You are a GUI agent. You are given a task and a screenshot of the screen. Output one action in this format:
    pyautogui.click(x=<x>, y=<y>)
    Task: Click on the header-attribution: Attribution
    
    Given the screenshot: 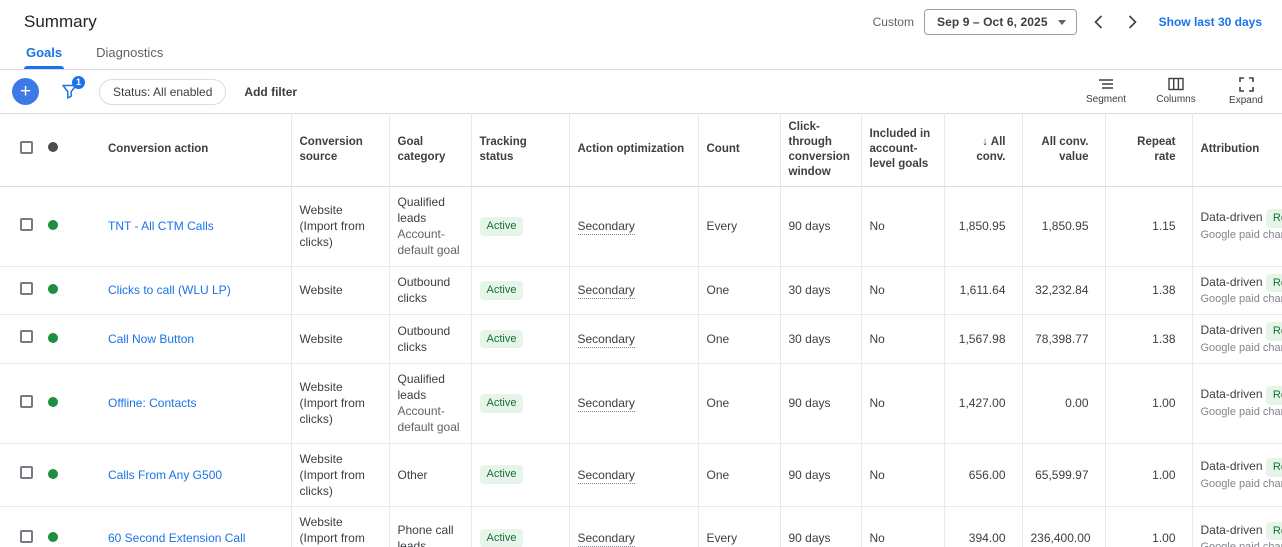 What is the action you would take?
    pyautogui.click(x=1237, y=150)
    